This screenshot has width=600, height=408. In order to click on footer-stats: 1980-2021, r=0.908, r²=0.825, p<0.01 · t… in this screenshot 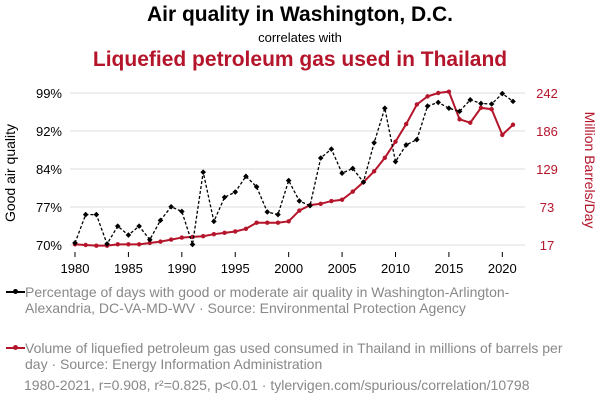, I will do `click(277, 385)`.